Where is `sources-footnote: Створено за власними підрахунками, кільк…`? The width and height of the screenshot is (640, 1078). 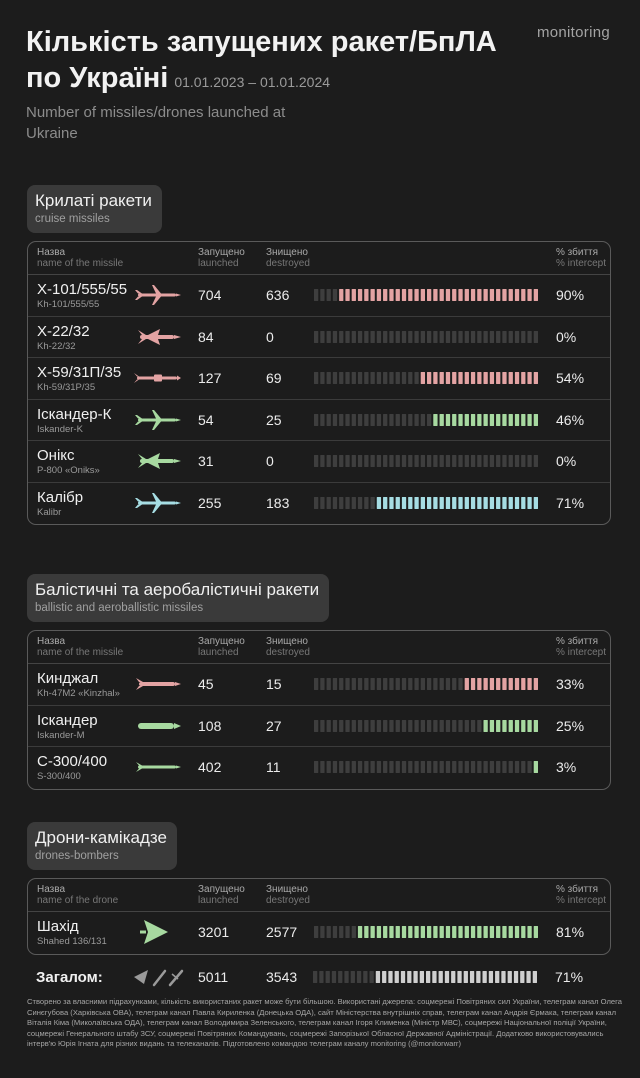
sources-footnote: Створено за власними підрахунками, кільк… is located at coordinates (324, 1023).